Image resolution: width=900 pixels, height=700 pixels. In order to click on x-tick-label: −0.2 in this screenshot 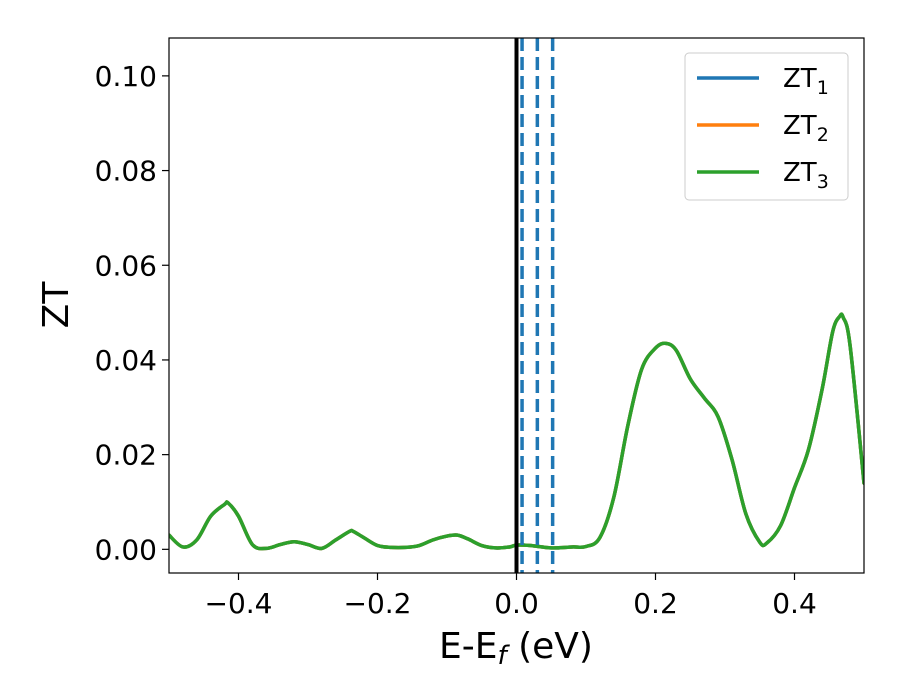, I will do `click(378, 603)`.